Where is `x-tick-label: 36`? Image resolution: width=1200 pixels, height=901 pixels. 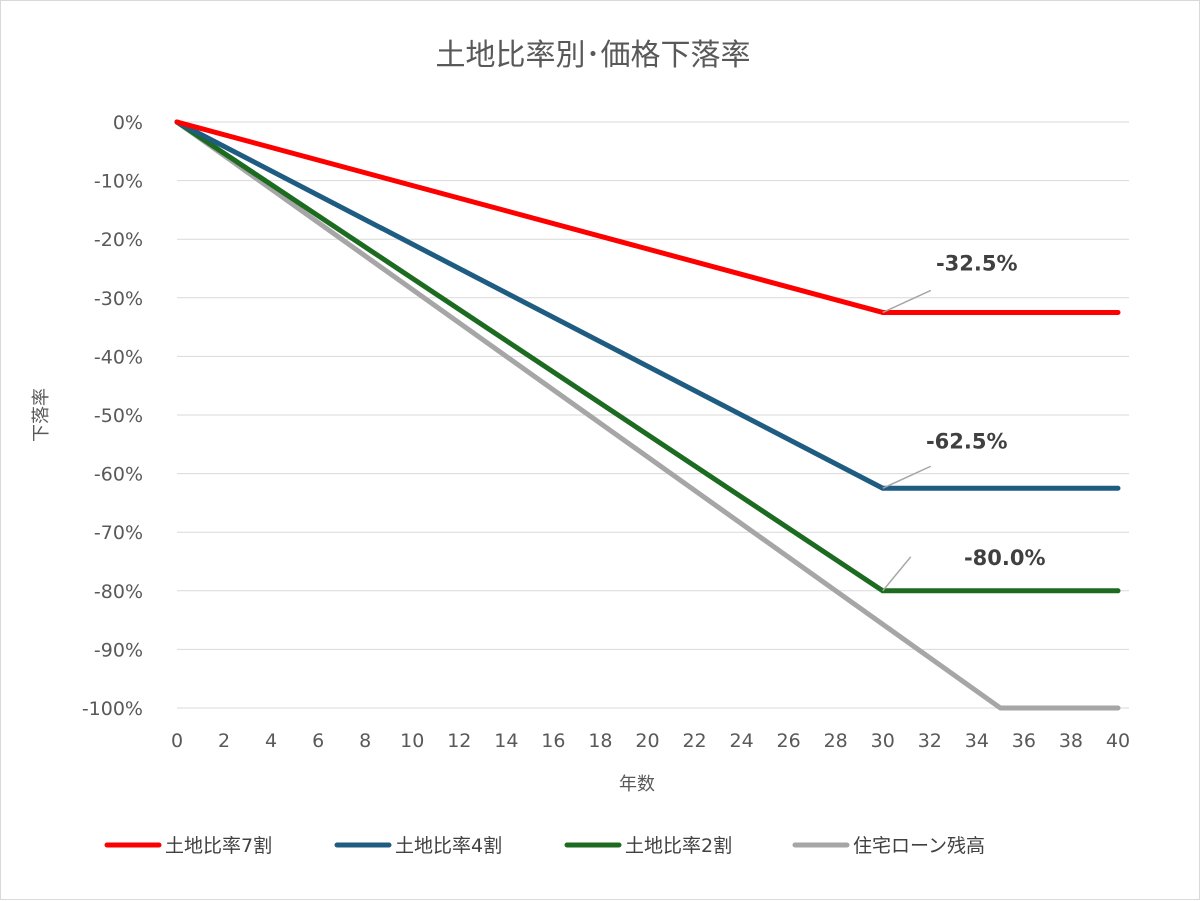
x-tick-label: 36 is located at coordinates (1024, 741).